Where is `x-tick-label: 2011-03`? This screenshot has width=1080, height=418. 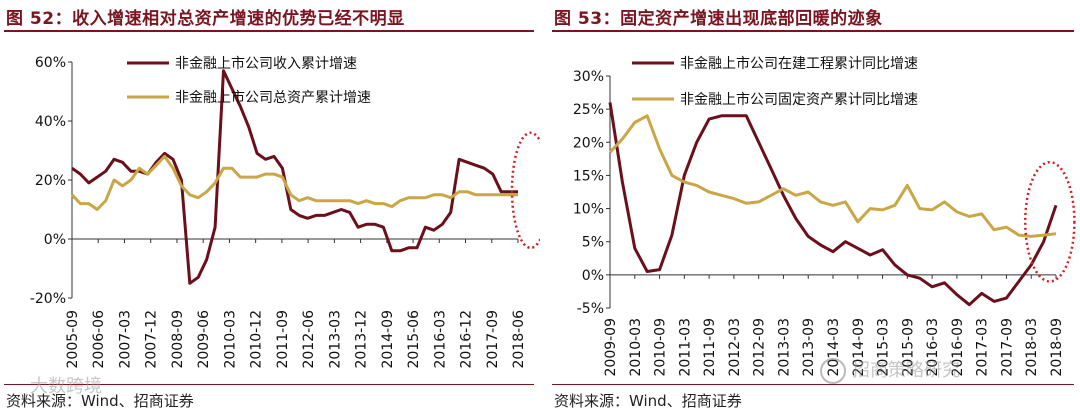 x-tick-label: 2011-03 is located at coordinates (685, 347).